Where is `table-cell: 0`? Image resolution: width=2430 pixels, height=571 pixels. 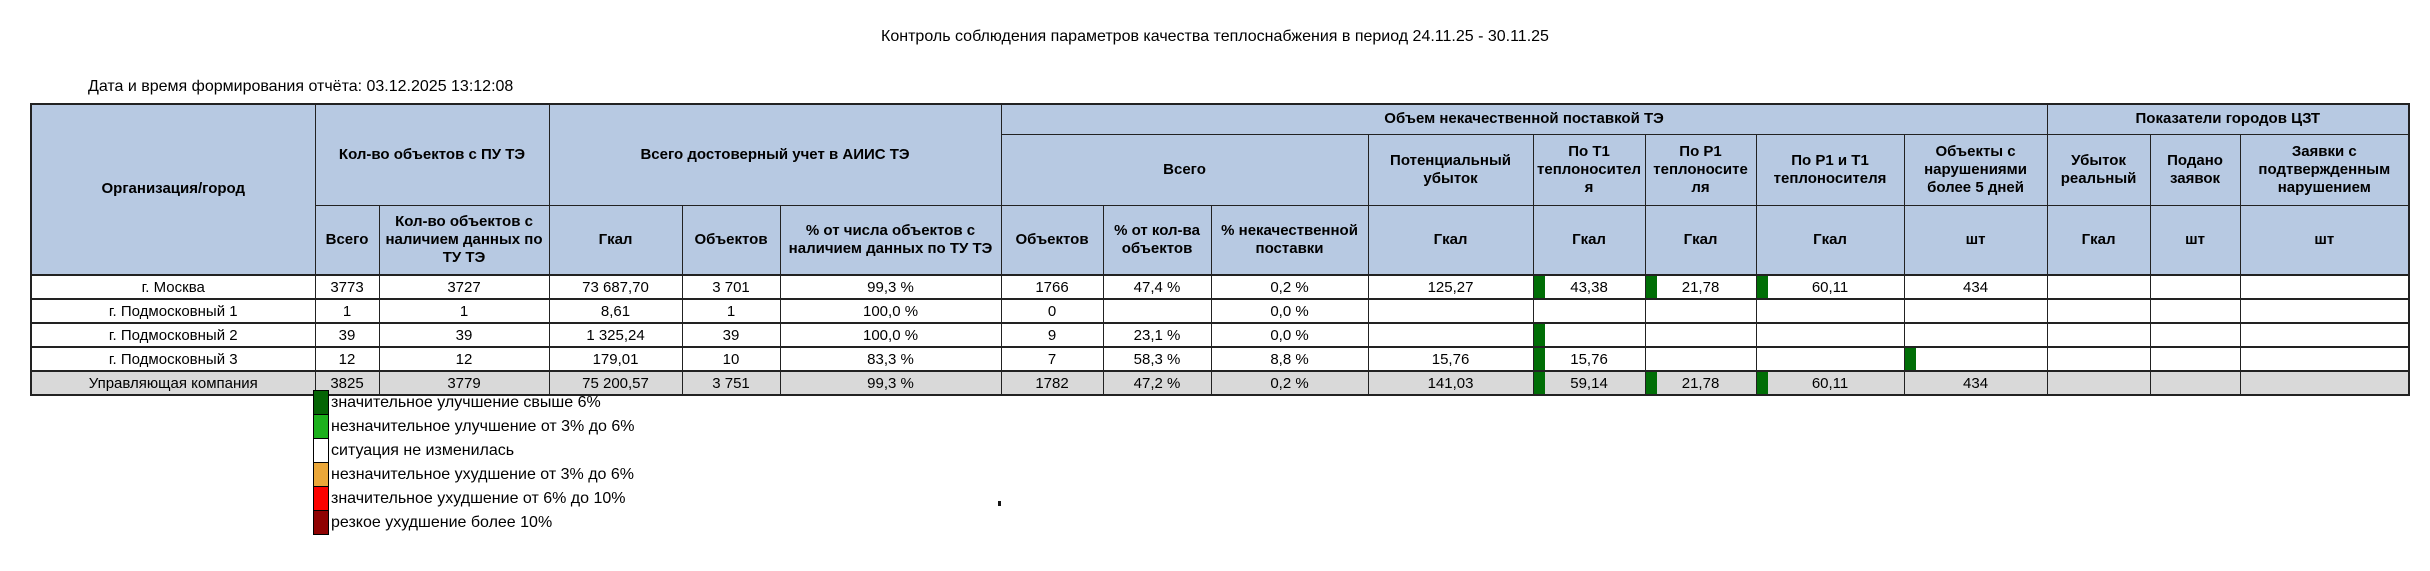
table-cell: 0 is located at coordinates (1052, 311).